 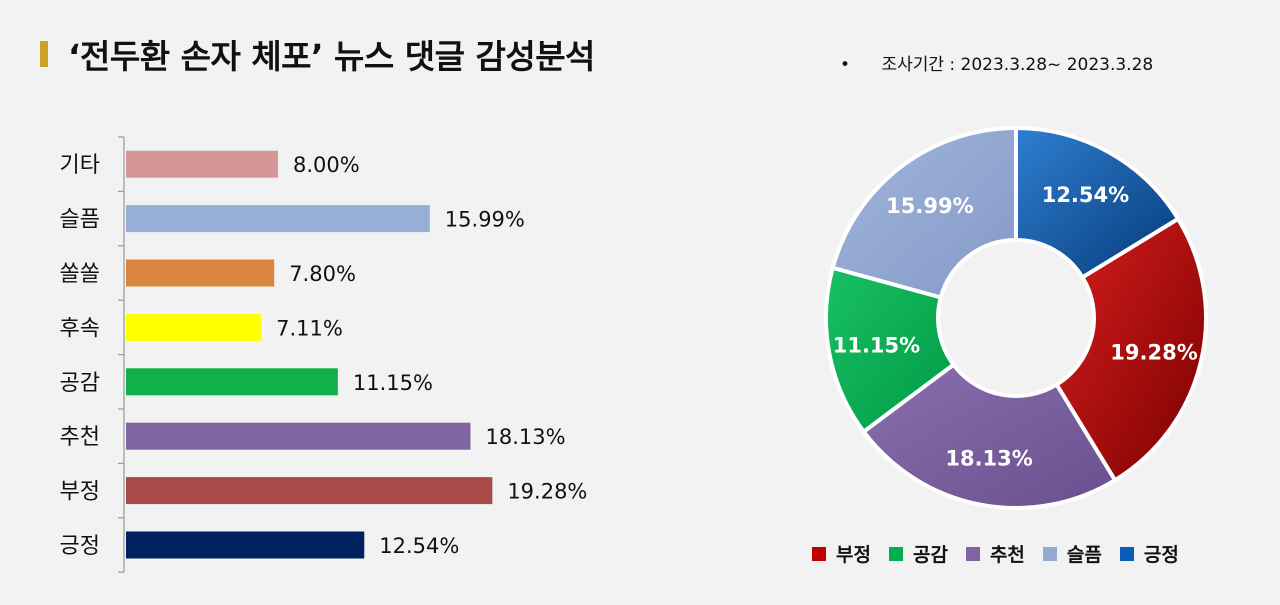 What do you see at coordinates (322, 274) in the screenshot?
I see `bar-value-label: 7.80%` at bounding box center [322, 274].